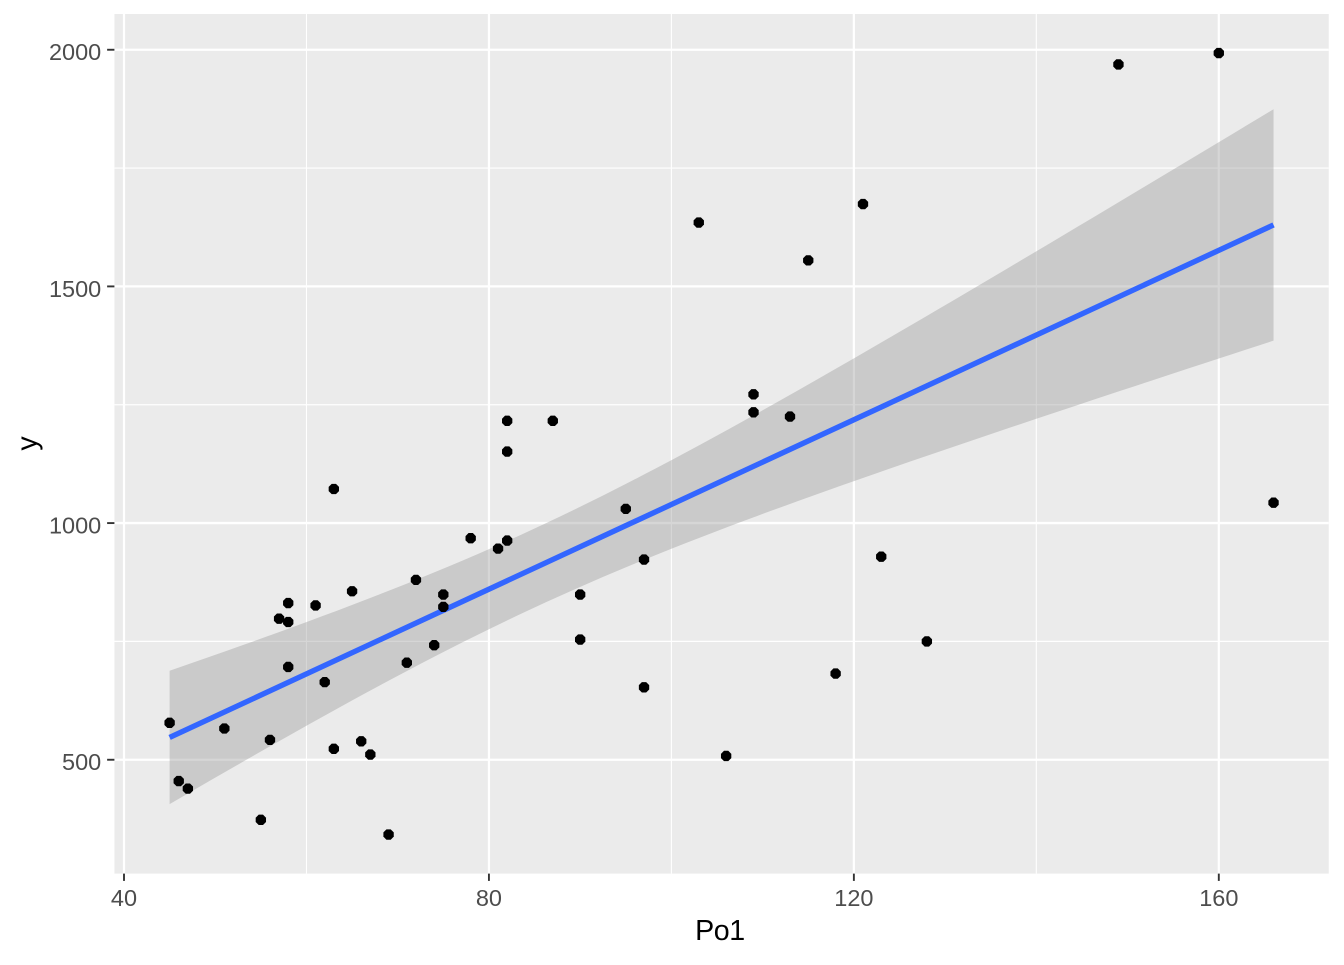  Describe the element at coordinates (75, 289) in the screenshot. I see `svg-text: 1500` at that location.